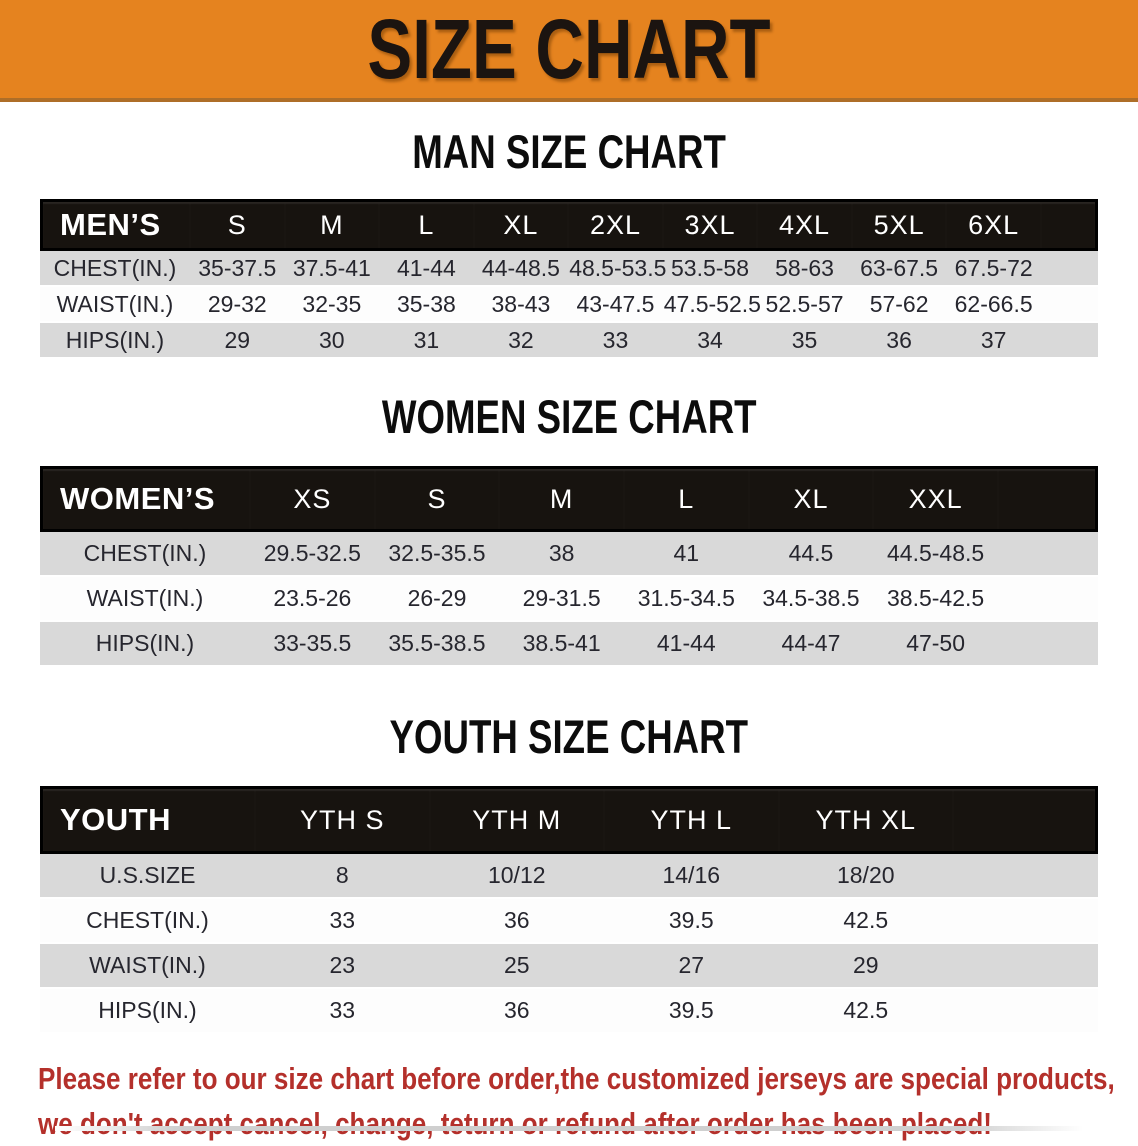  I want to click on measurement-cell: 32.5-35.5, so click(437, 554).